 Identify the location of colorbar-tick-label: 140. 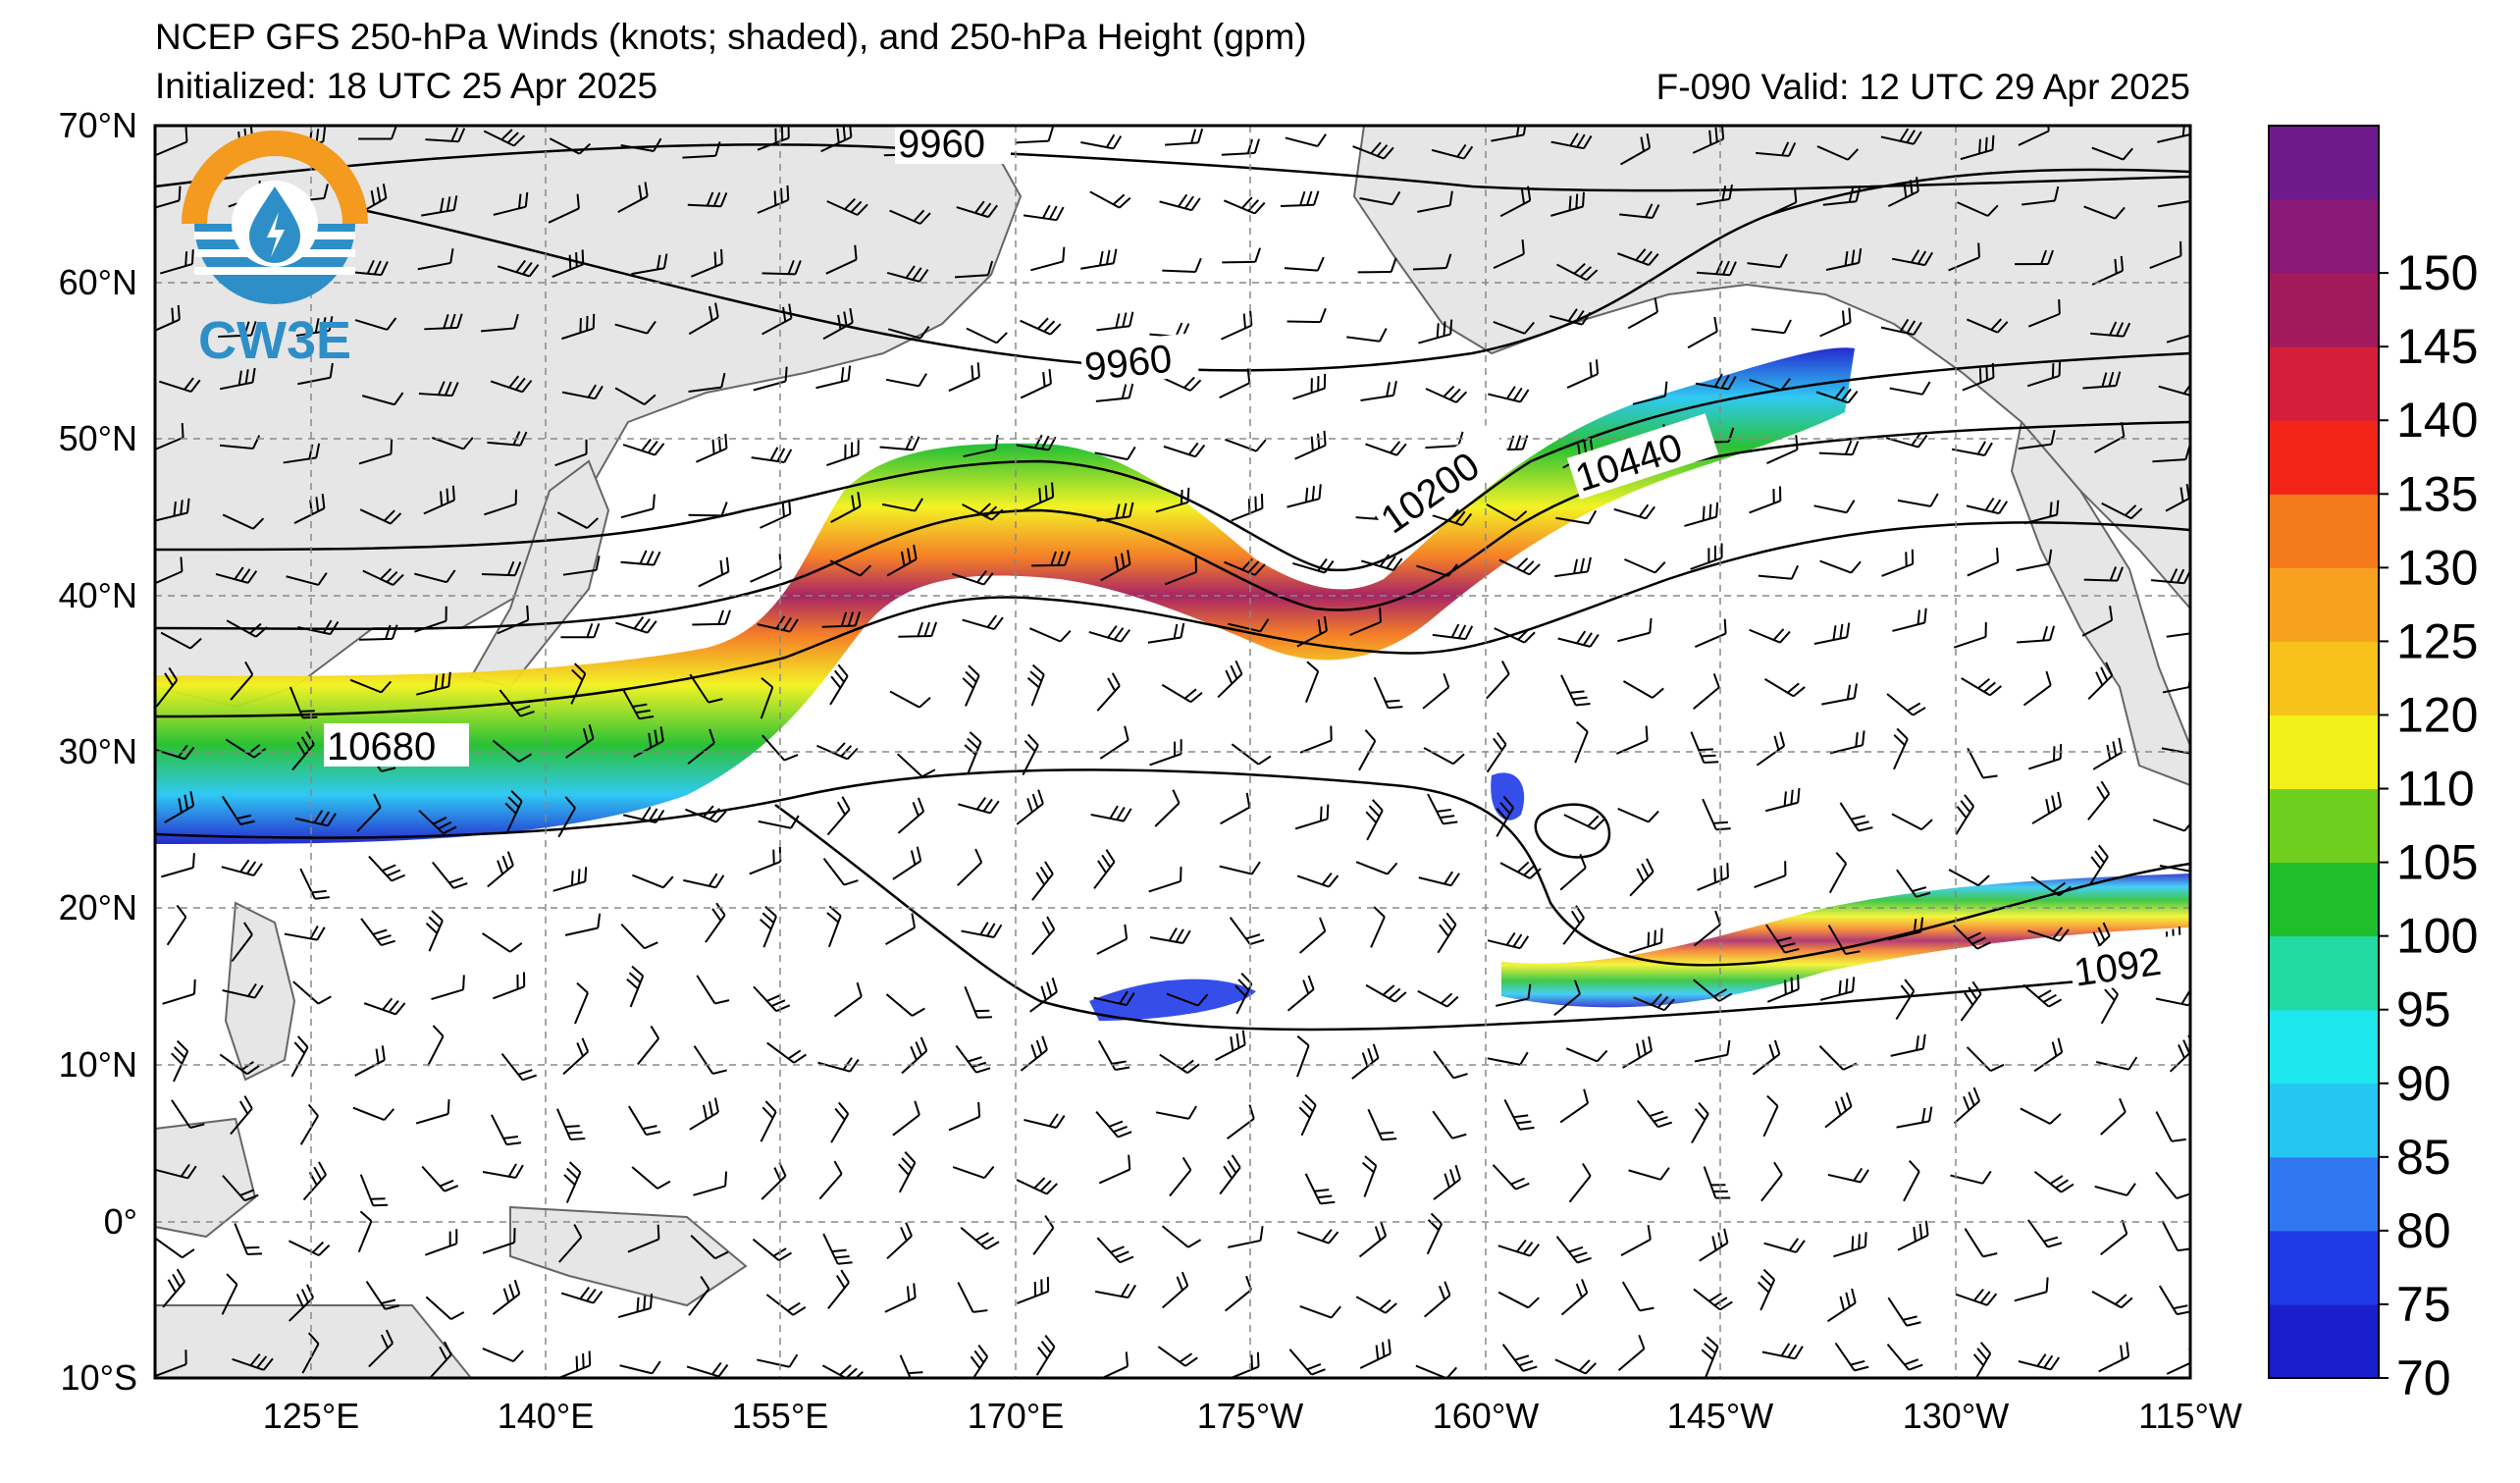
(2437, 420).